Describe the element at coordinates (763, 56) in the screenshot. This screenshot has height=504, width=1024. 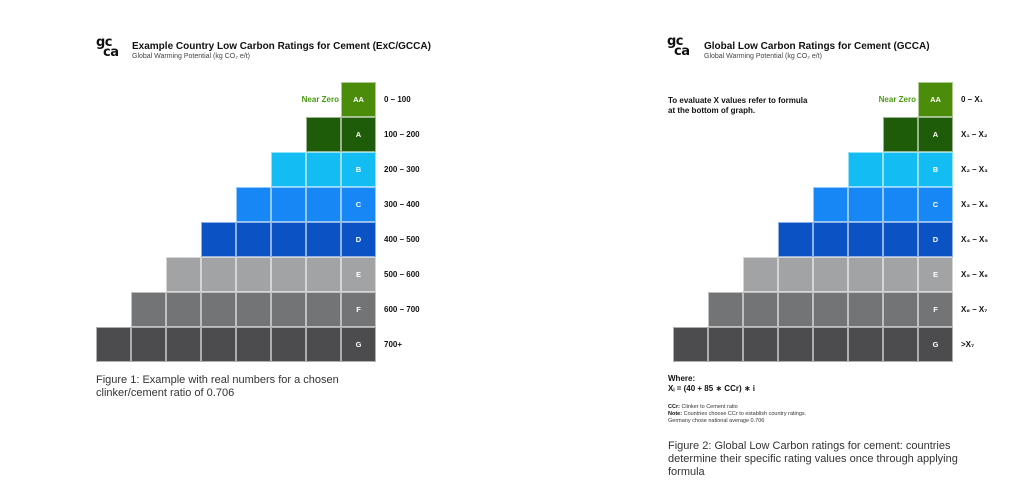
I see `figure-2-subtitle: Global Warming Potential (kg CO₂ e/t)` at that location.